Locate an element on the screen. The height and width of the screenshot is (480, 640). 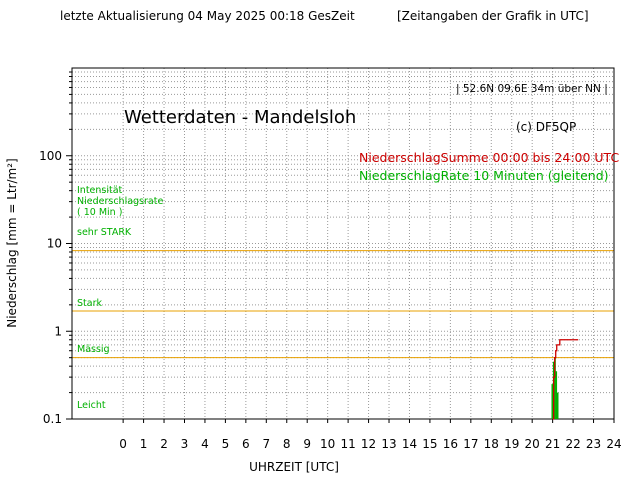
x-tick-label: 10 is located at coordinates (327, 444).